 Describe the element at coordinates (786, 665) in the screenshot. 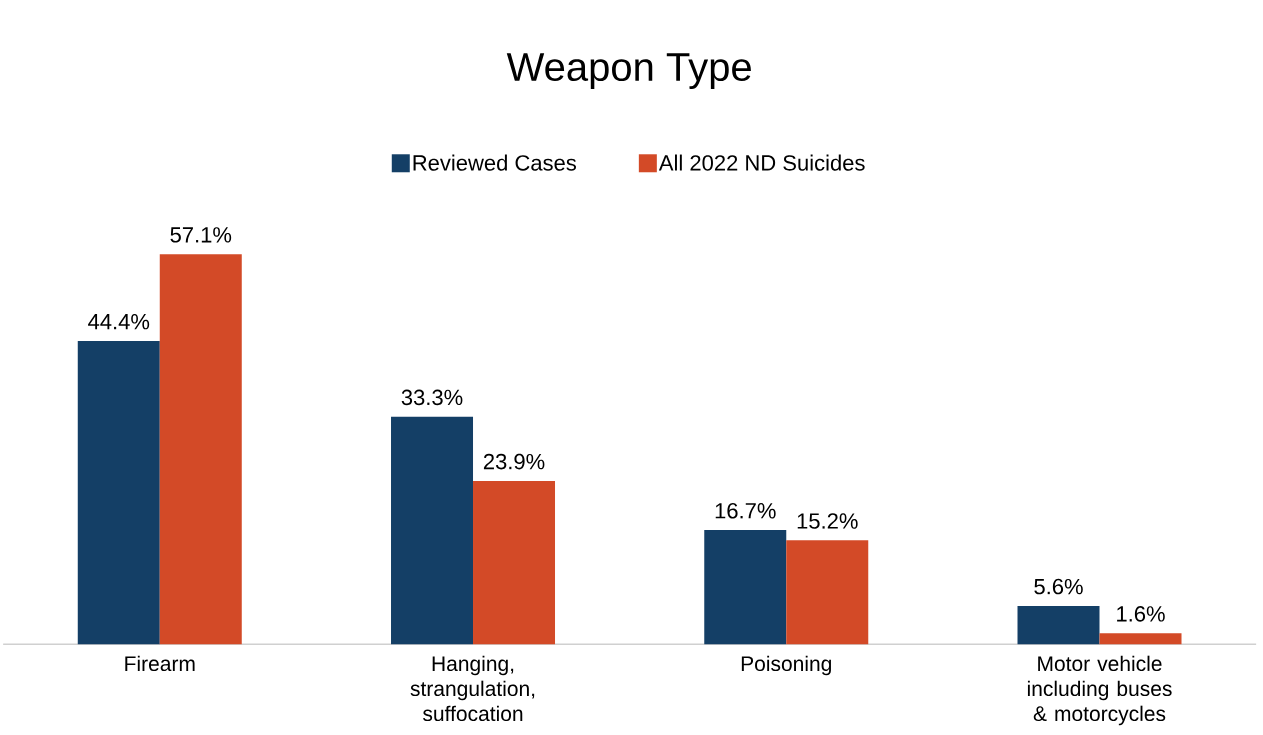

I see `x-tick-label: Poisoning` at that location.